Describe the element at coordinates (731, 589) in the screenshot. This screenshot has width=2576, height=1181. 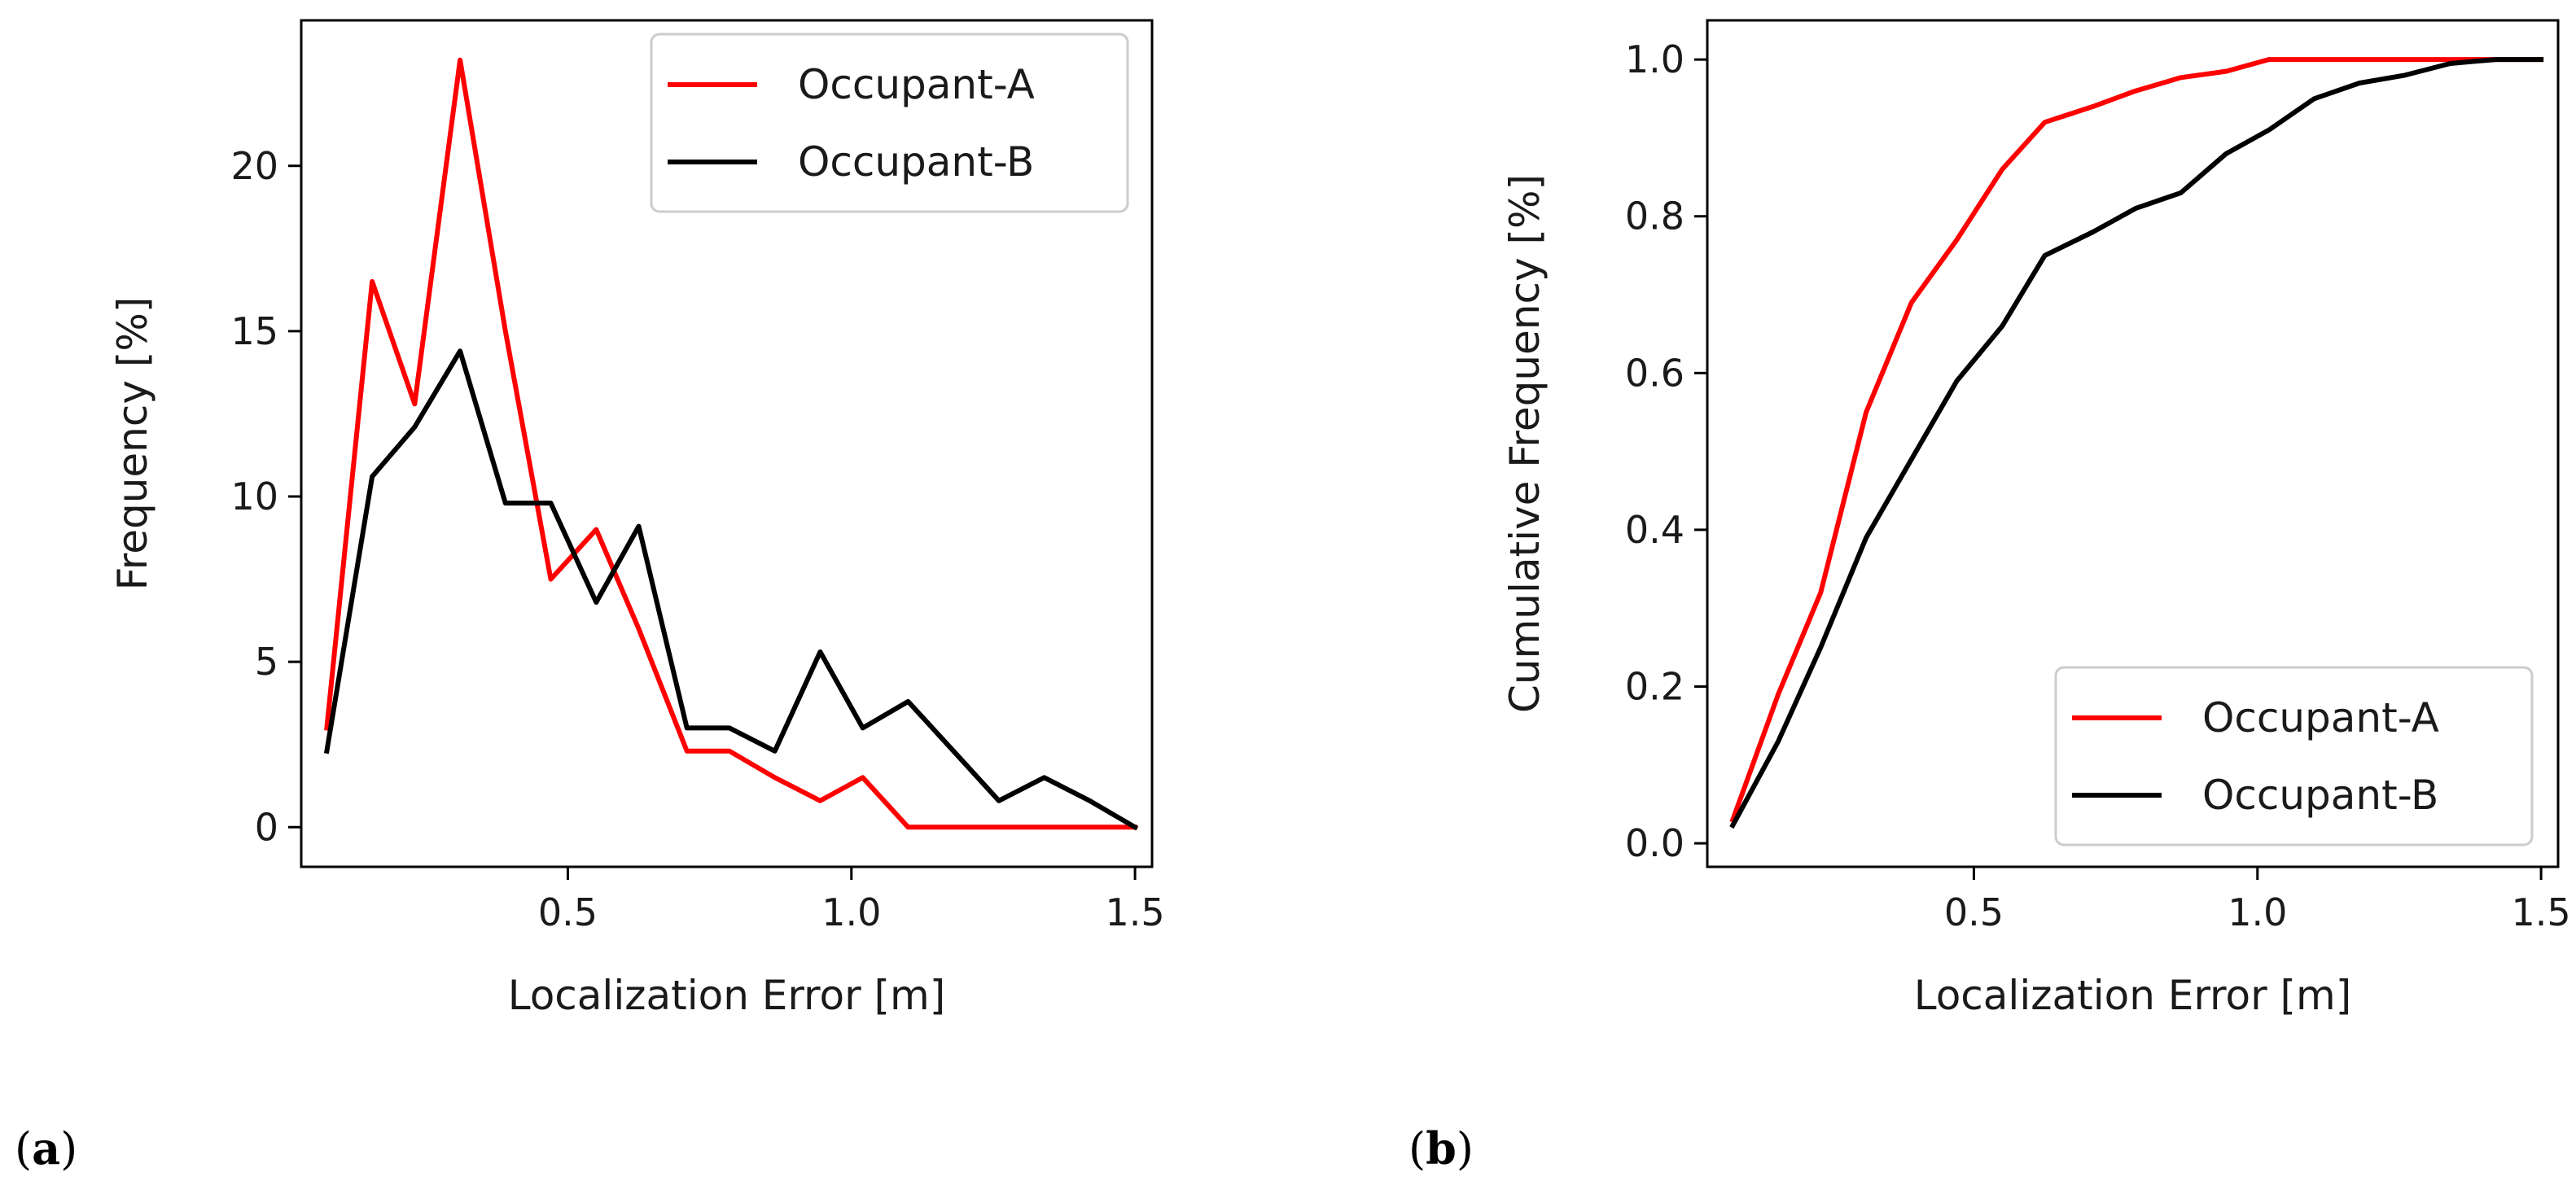
I see `series-line-occupant-b` at that location.